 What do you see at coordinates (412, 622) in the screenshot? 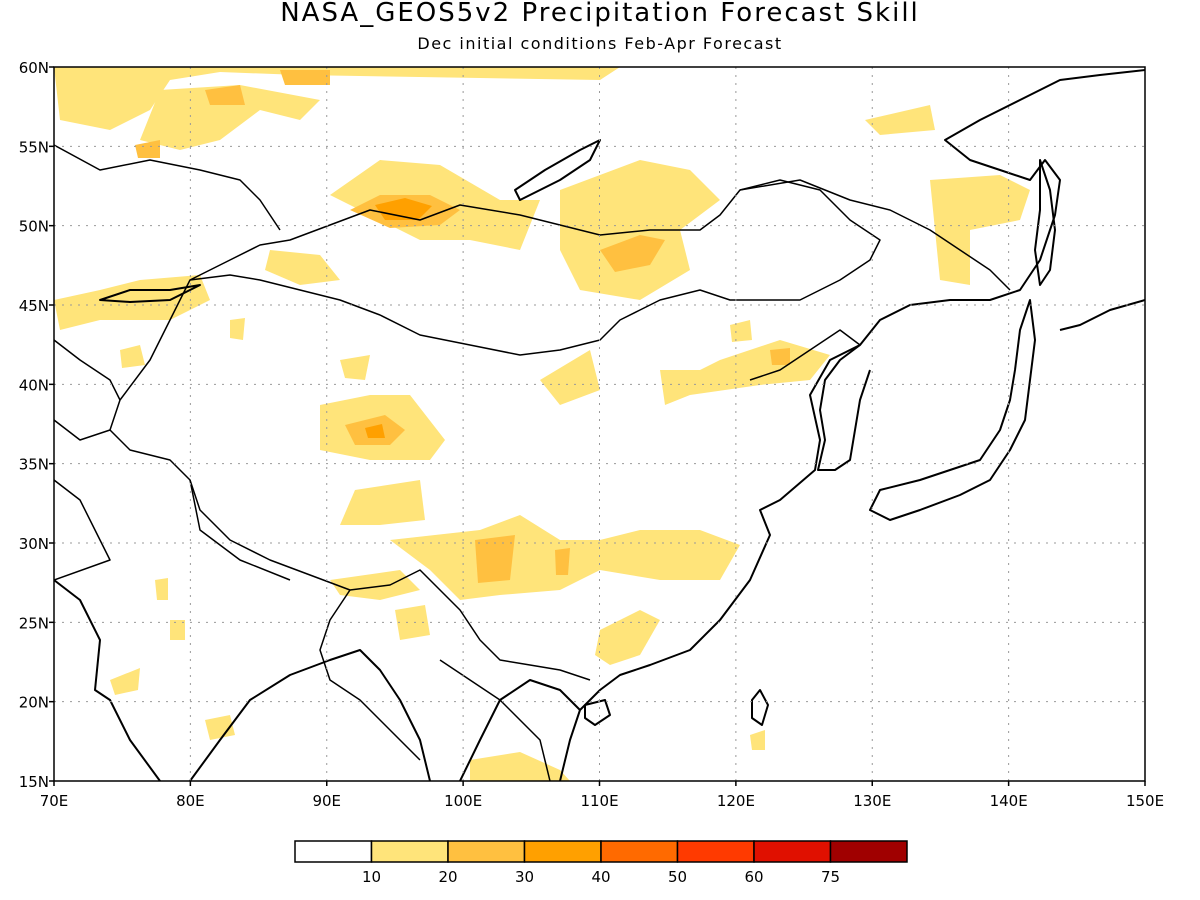
I see `skill-region-myanmar` at bounding box center [412, 622].